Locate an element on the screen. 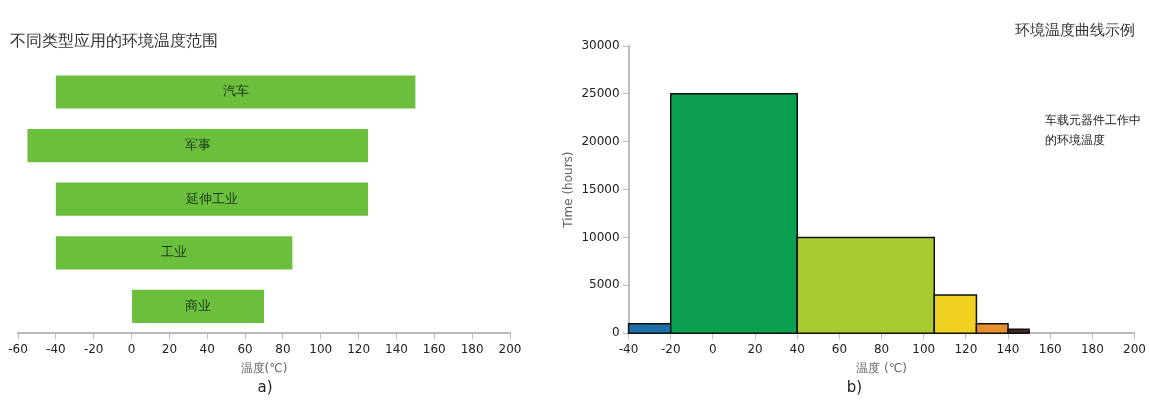 This screenshot has width=1149, height=408. chart-title: 不同类型应用的环境温度范围 is located at coordinates (114, 40).